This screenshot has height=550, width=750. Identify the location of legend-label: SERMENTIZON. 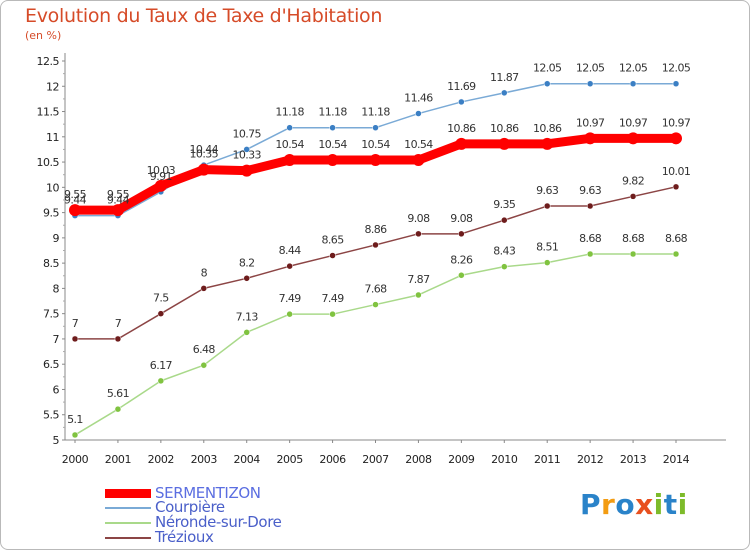
(208, 493).